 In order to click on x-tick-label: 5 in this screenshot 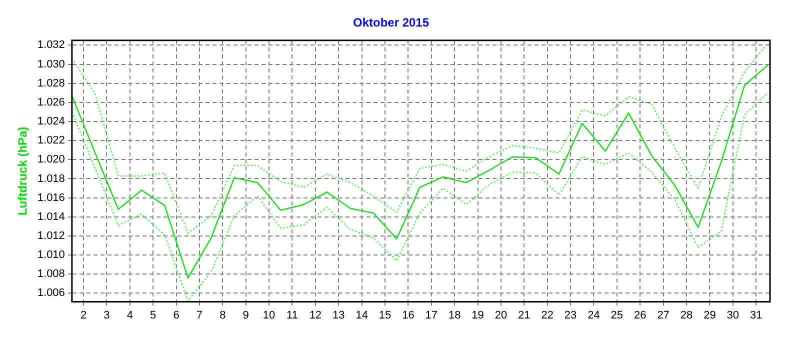, I will do `click(153, 315)`.